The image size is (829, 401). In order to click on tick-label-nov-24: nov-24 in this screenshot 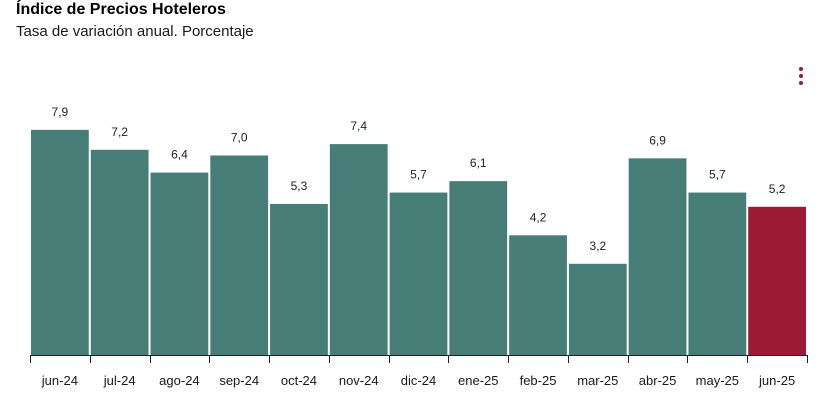, I will do `click(359, 380)`.